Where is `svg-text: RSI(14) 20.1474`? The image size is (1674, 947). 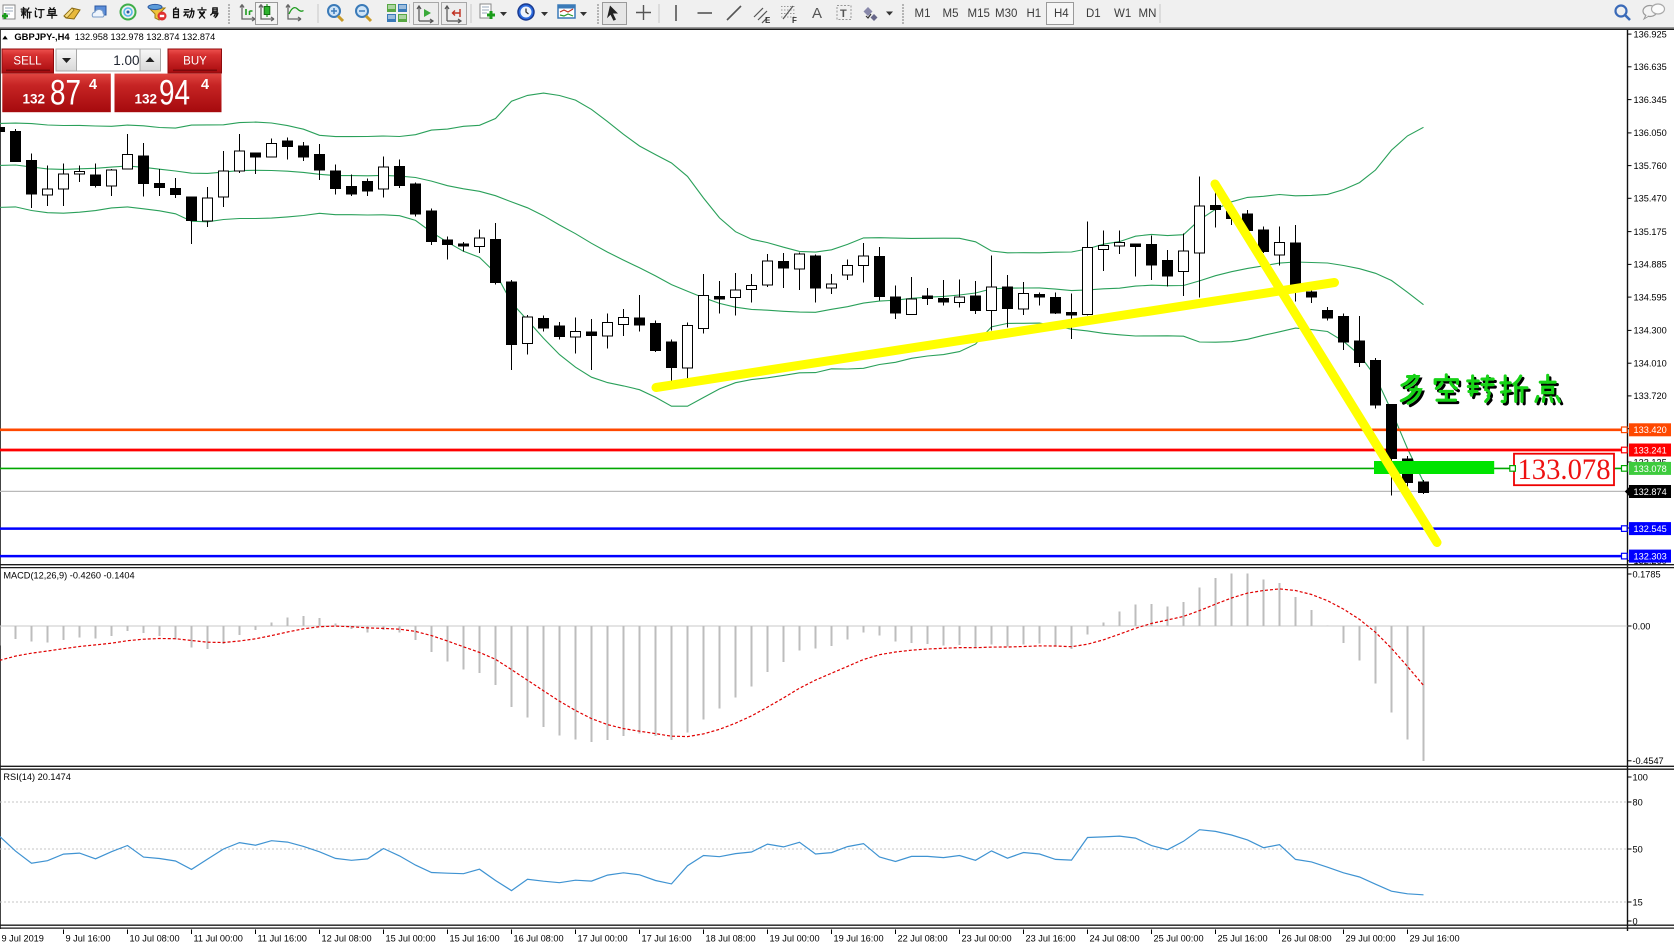
svg-text: RSI(14) 20.1474 is located at coordinates (36, 777).